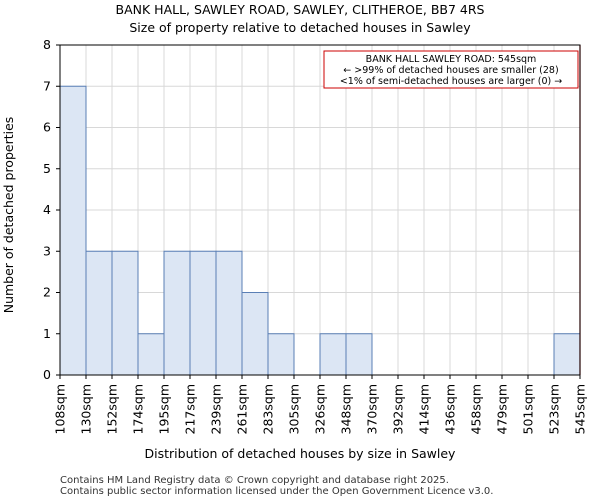 The height and width of the screenshot is (500, 600). I want to click on x-tick-label: 414sqm, so click(424, 409).